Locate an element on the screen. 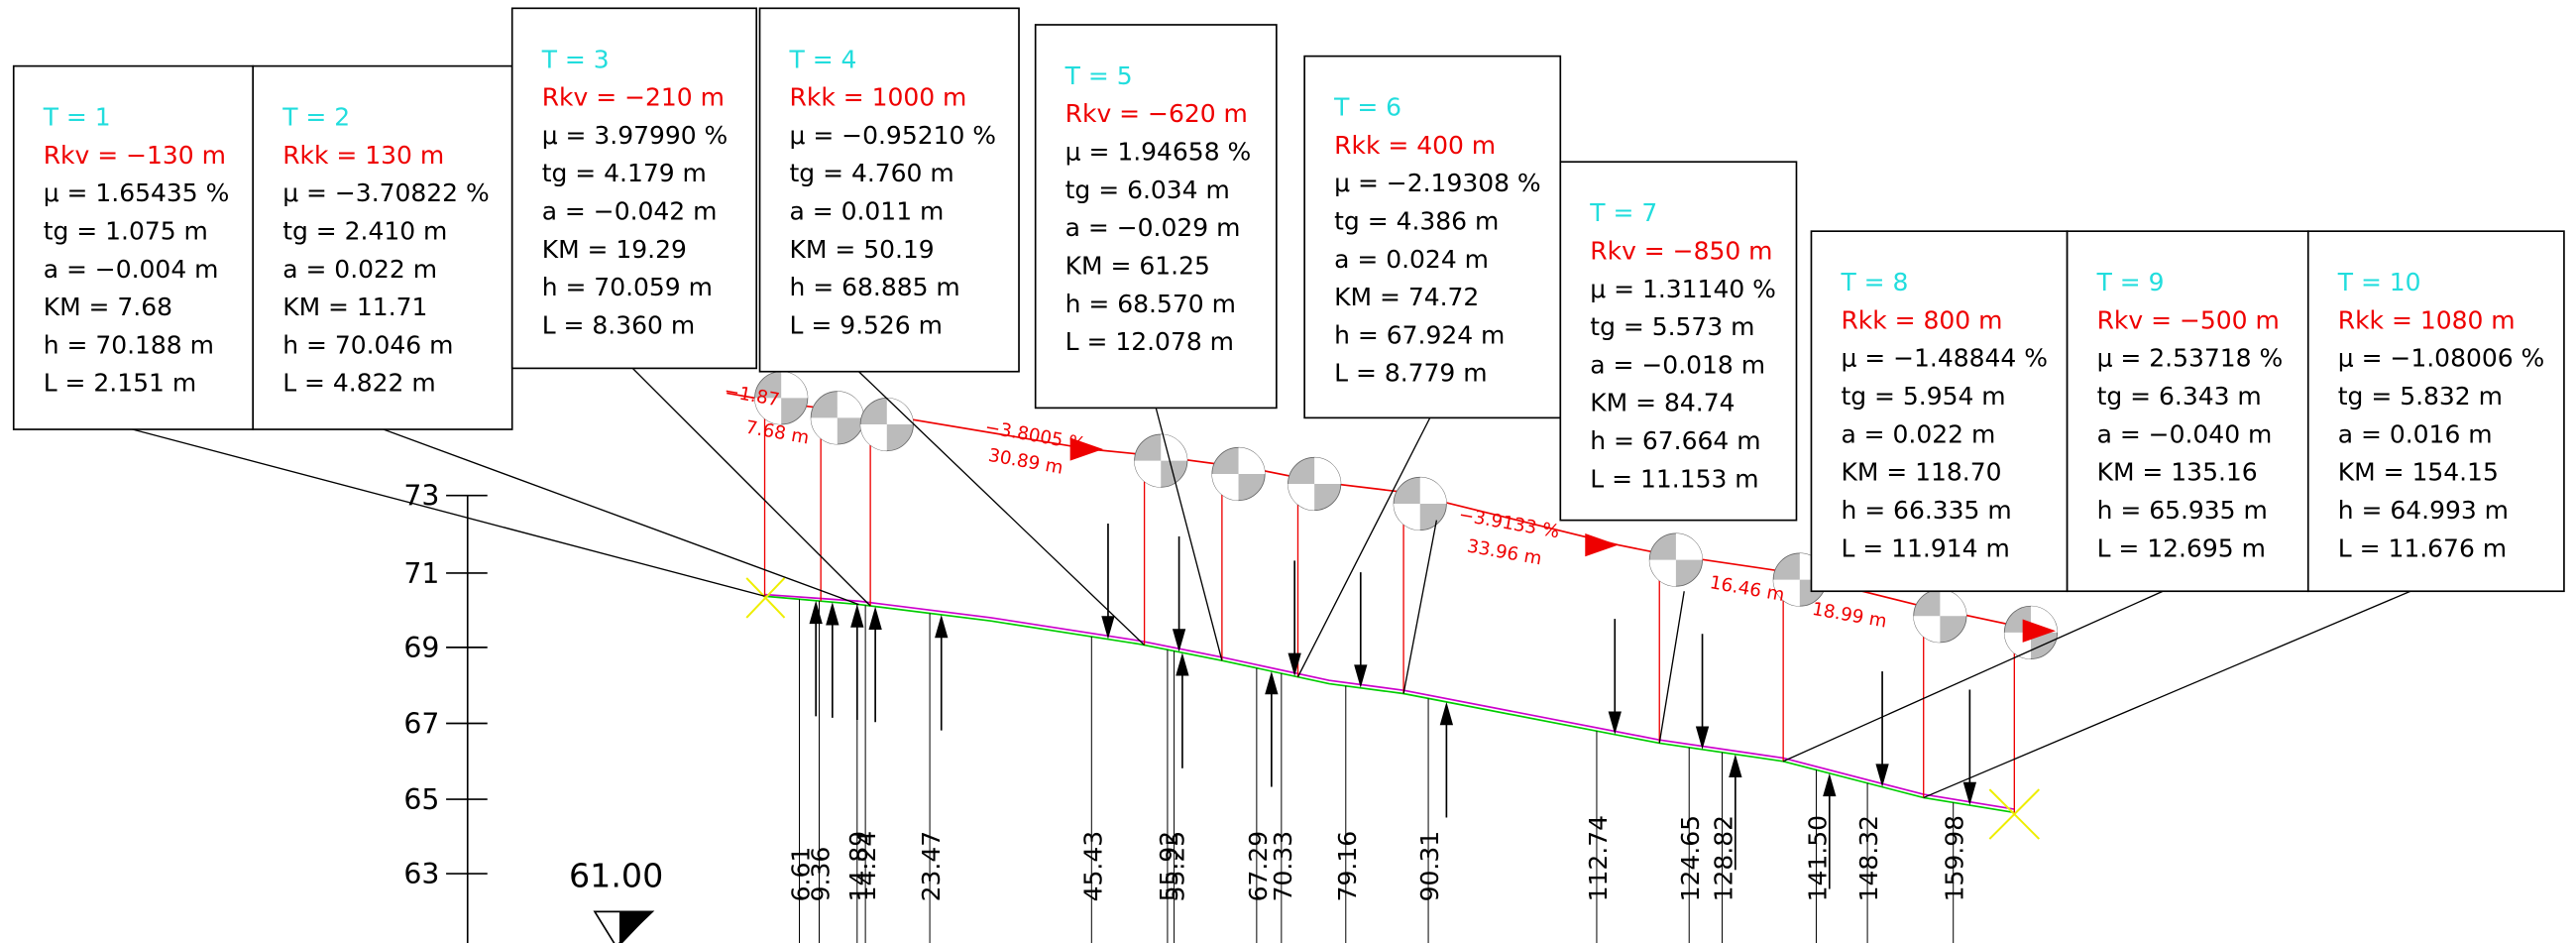  grade-label: 7.68 m is located at coordinates (777, 433).